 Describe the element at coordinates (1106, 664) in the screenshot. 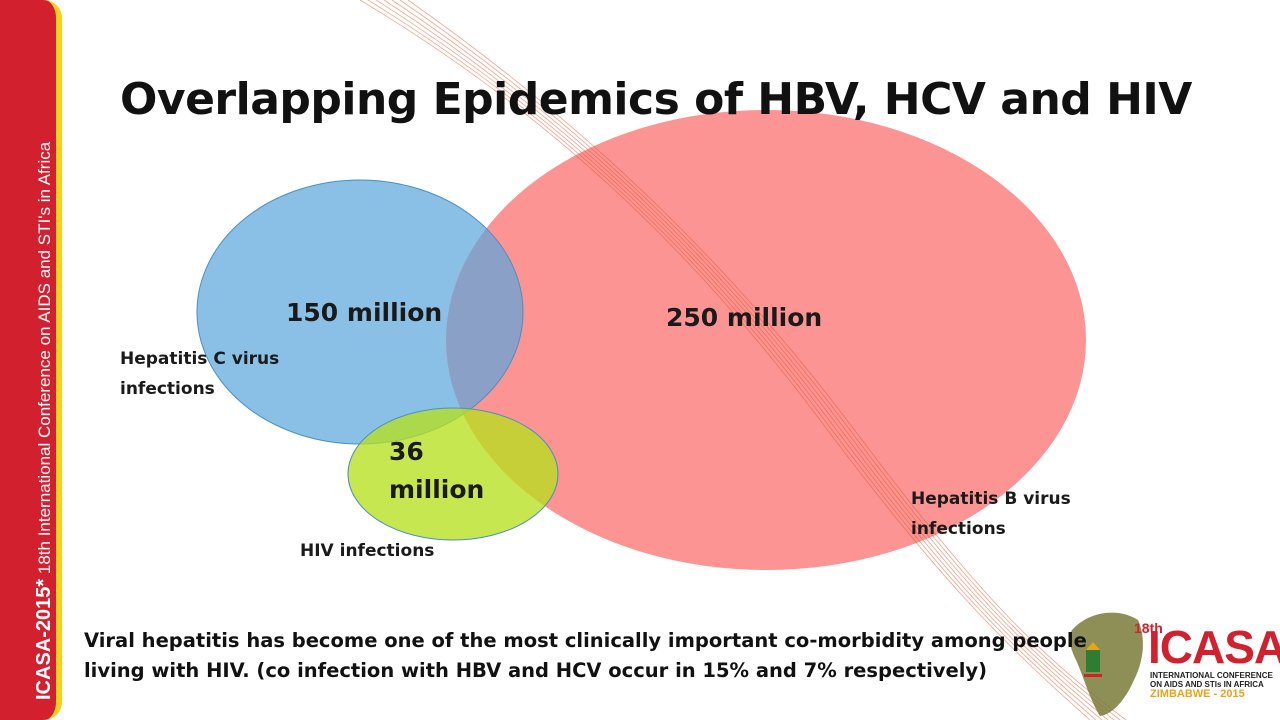

I see `icasa-logo` at that location.